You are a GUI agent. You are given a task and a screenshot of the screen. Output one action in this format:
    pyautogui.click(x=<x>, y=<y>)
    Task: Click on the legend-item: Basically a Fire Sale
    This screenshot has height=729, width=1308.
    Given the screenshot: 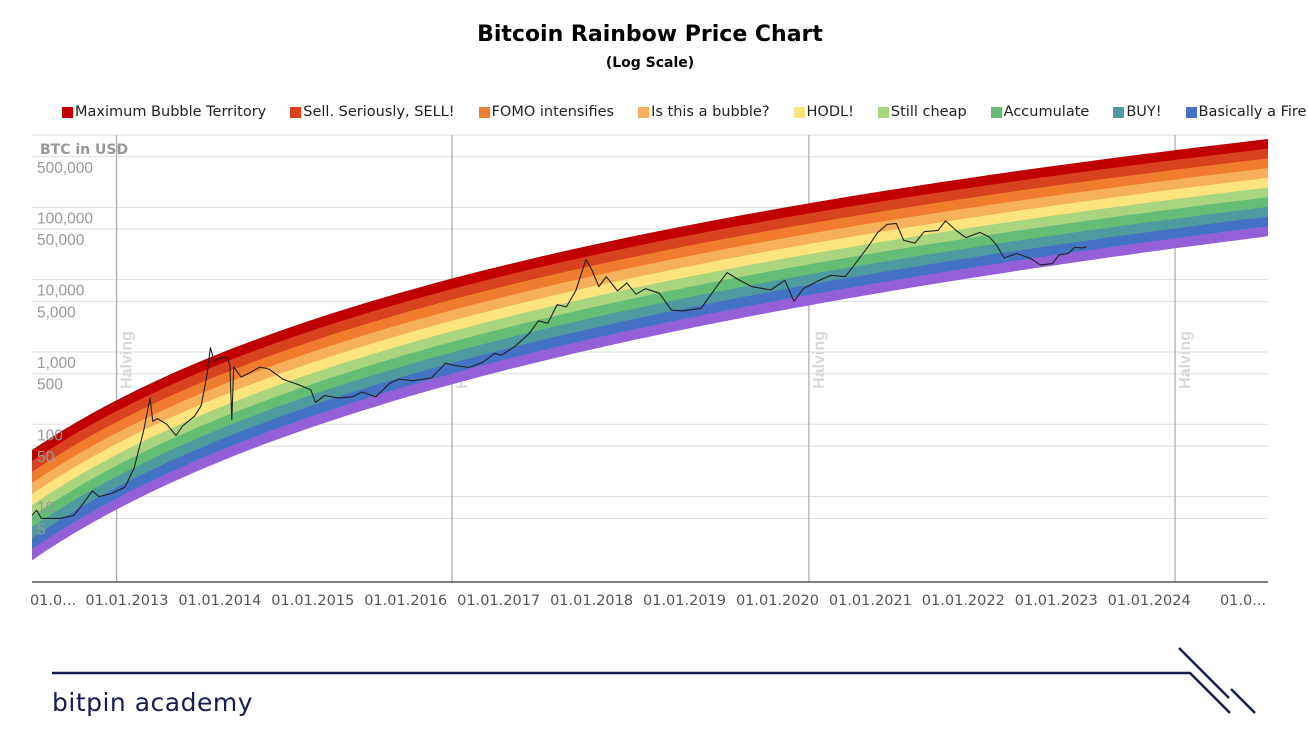 What is the action you would take?
    pyautogui.click(x=1246, y=112)
    